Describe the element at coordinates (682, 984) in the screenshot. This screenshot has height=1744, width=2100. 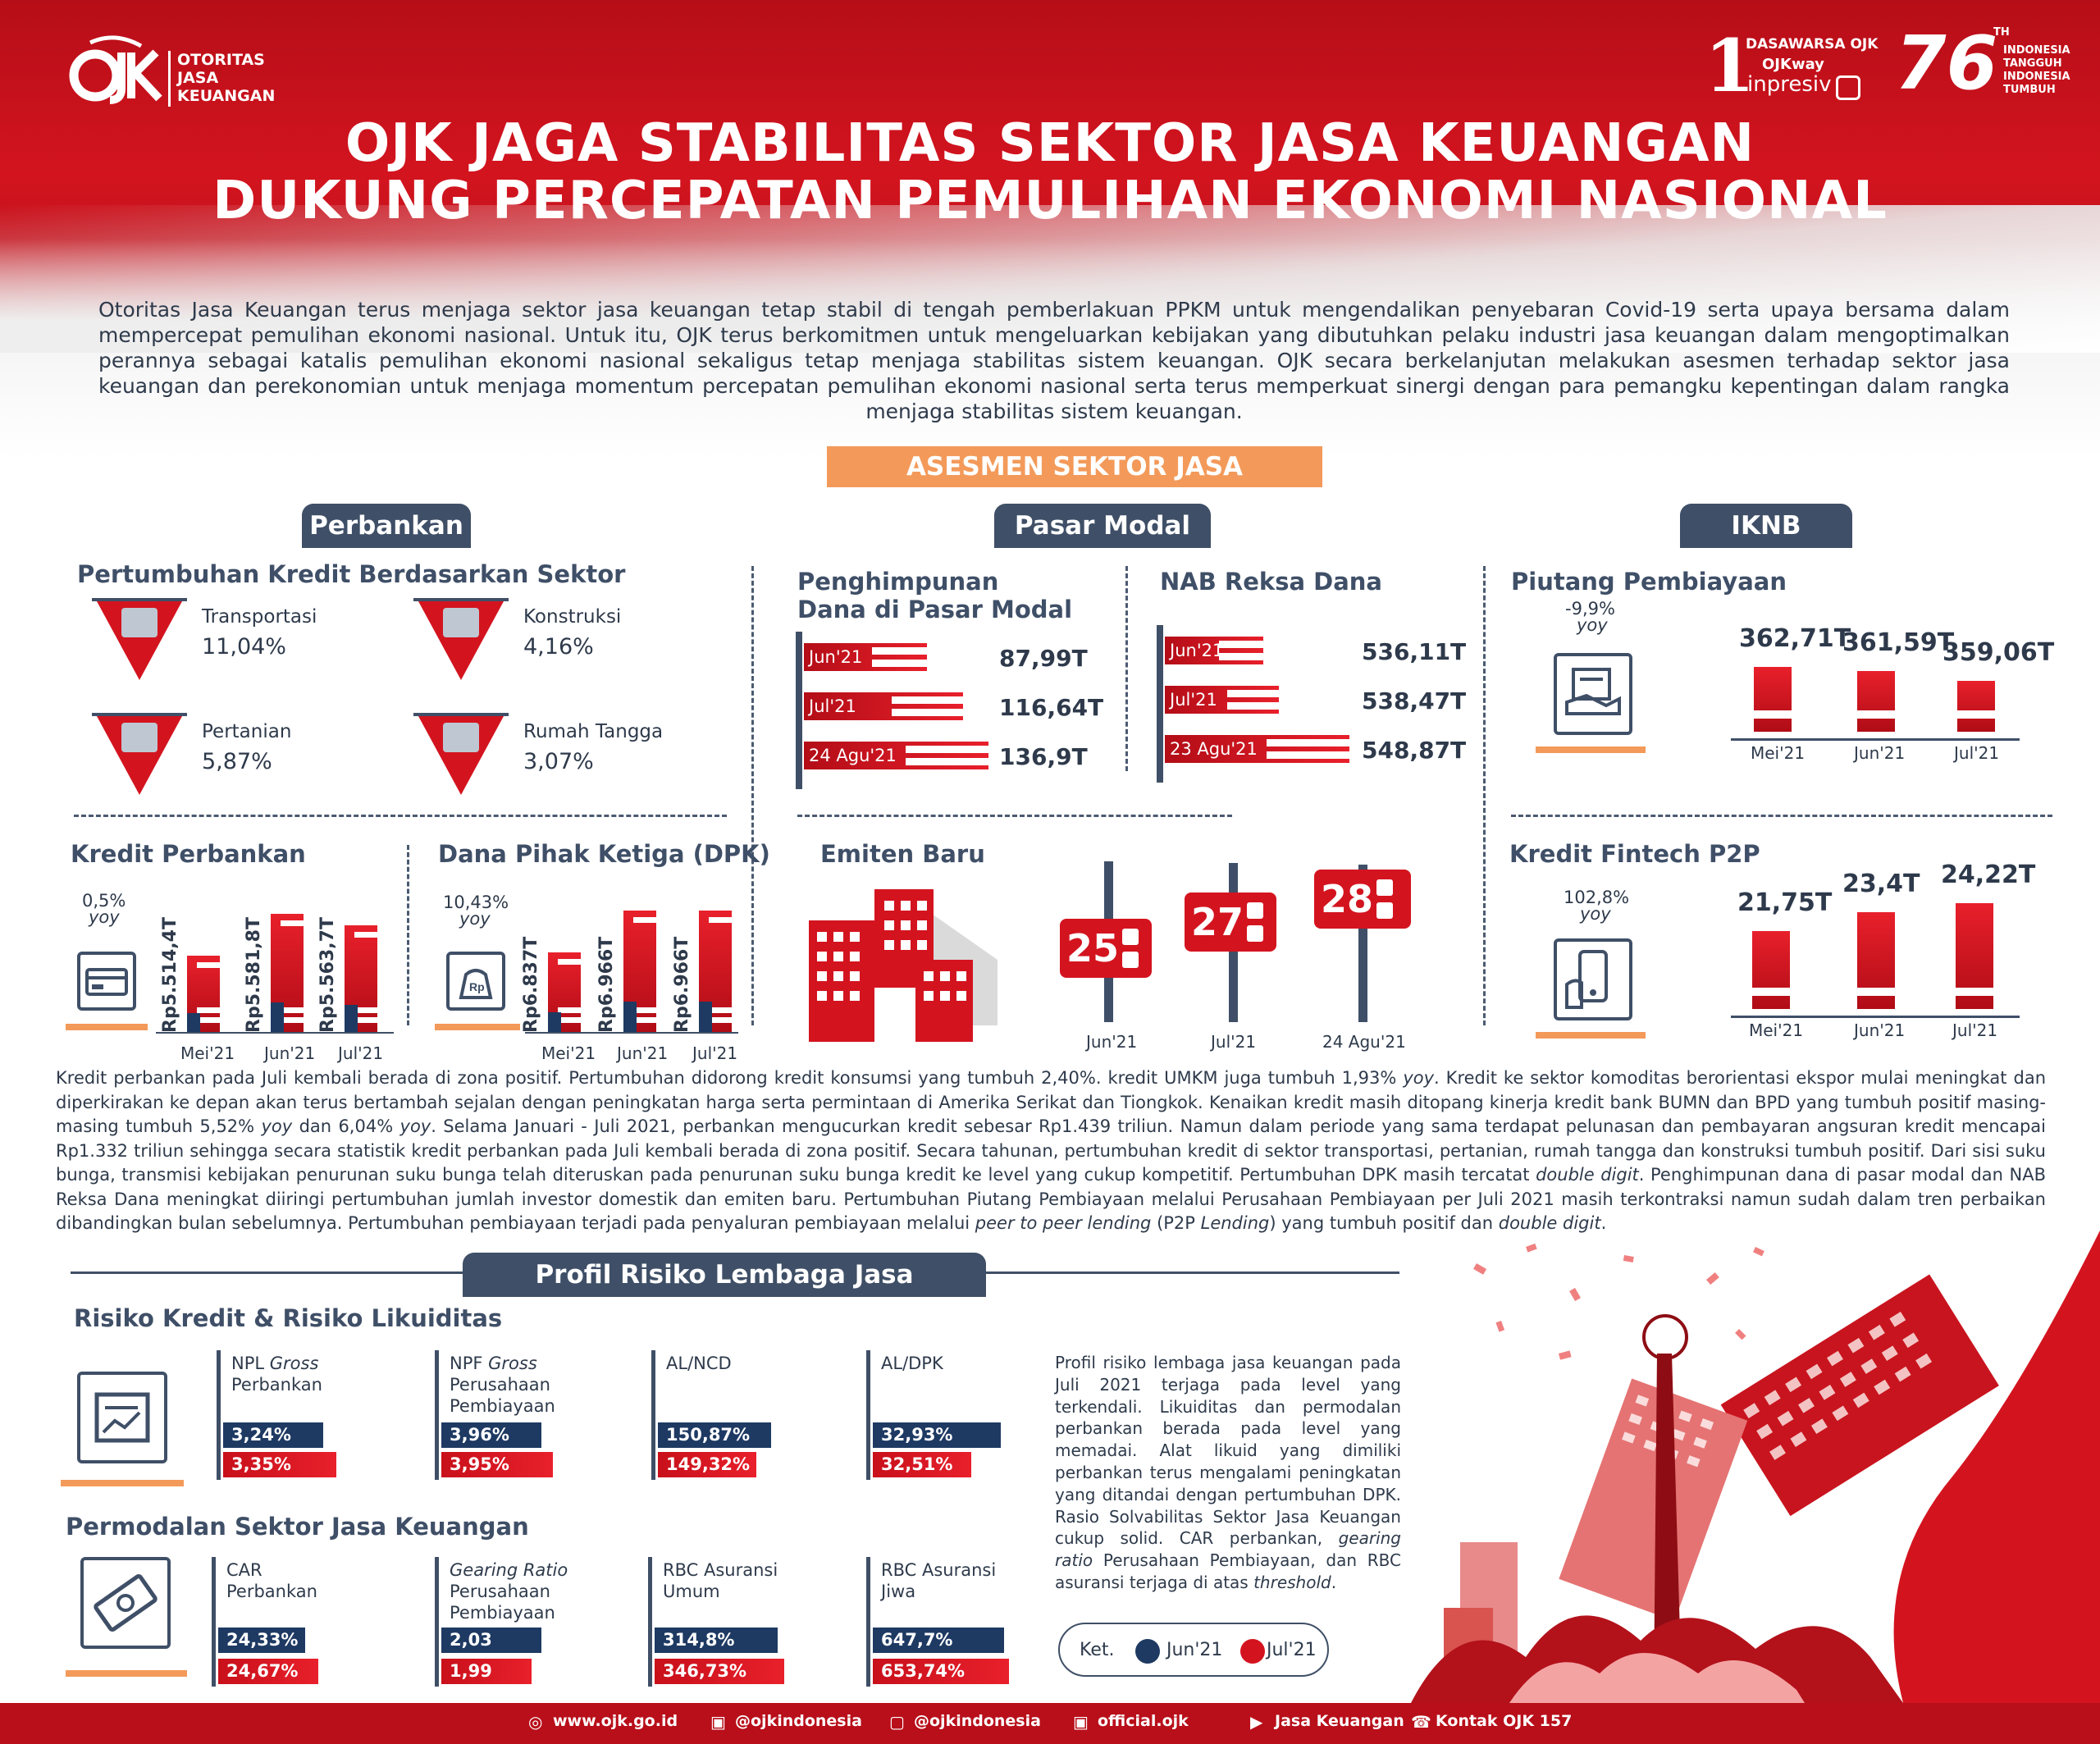
I see `bar-value-label: Rp6.966T` at that location.